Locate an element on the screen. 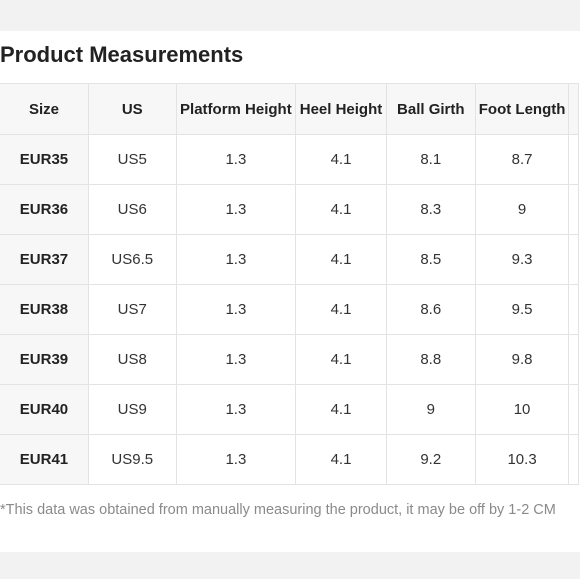  table-row: EUR36 US6 1.3 4.1 8.3 9 is located at coordinates (289, 209).